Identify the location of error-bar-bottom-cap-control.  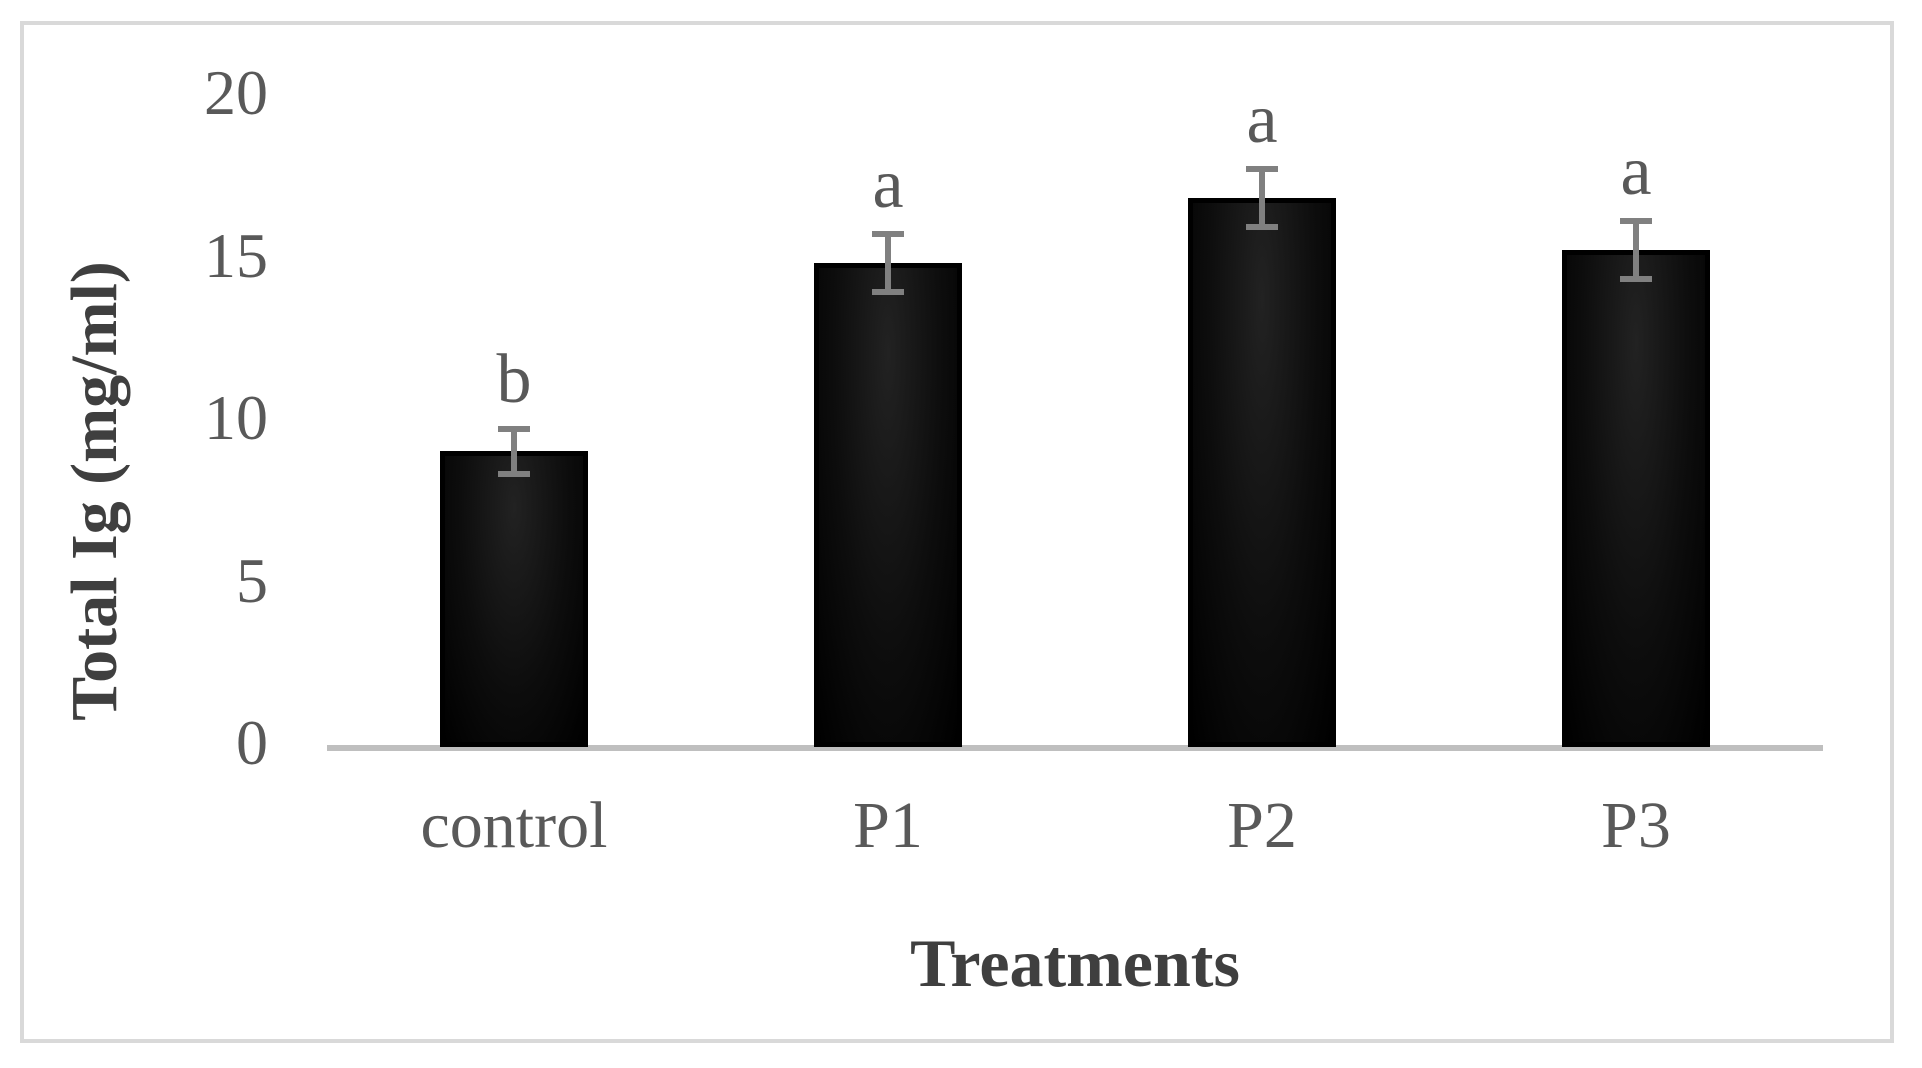
(514, 474).